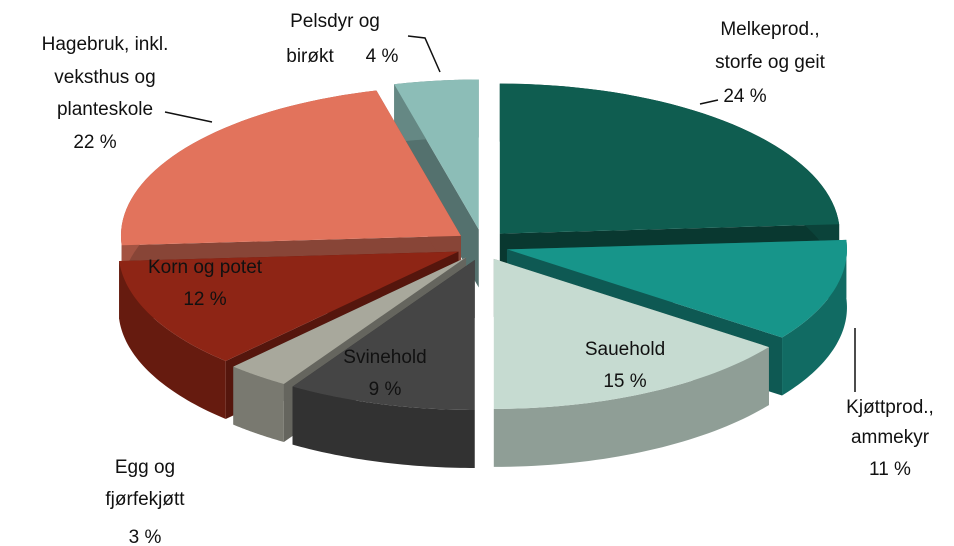  Describe the element at coordinates (890, 437) in the screenshot. I see `category-label: ammekyr` at that location.